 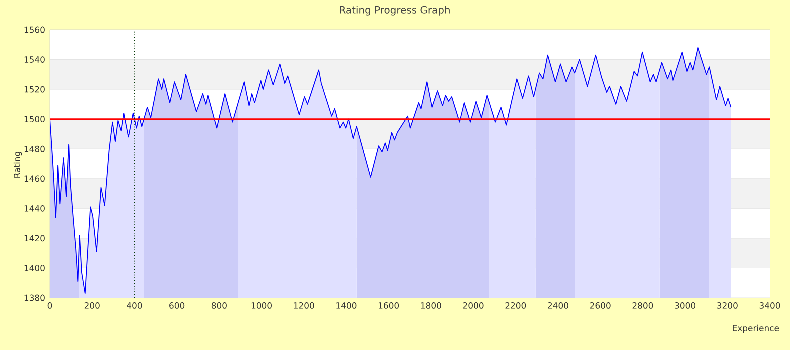 What do you see at coordinates (50, 305) in the screenshot?
I see `x-tick-label: 0` at bounding box center [50, 305].